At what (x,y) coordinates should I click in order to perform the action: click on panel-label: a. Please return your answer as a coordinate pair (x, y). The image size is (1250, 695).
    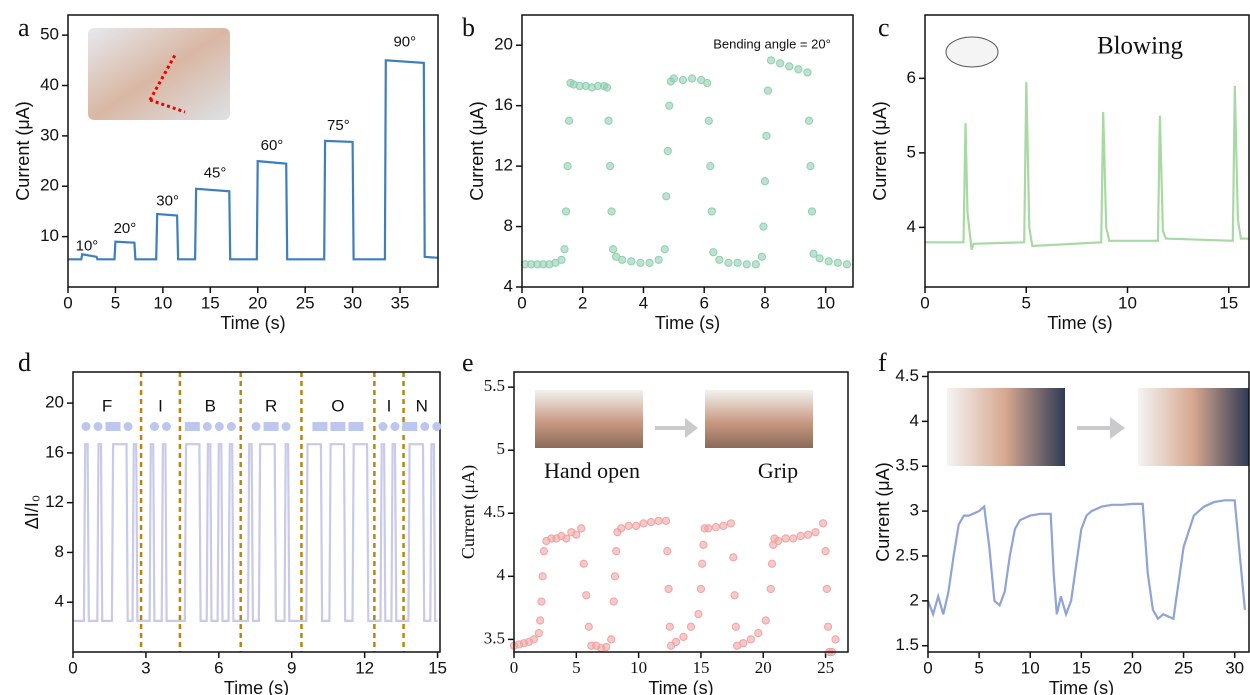
    Looking at the image, I should click on (24, 27).